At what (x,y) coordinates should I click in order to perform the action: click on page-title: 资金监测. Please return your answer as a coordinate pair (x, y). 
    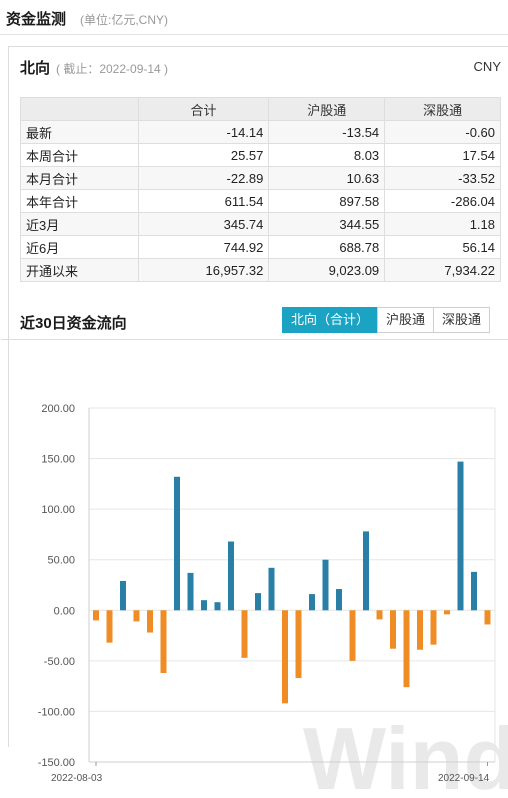
    Looking at the image, I should click on (36, 19).